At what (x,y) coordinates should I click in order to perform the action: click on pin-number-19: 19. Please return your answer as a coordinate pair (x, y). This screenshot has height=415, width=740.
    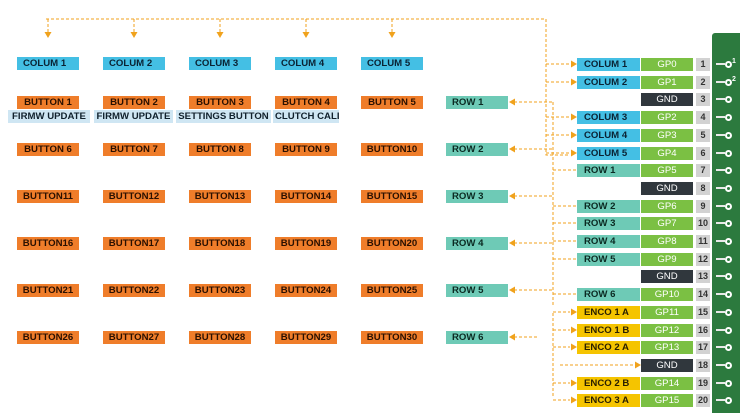
    Looking at the image, I should click on (703, 383).